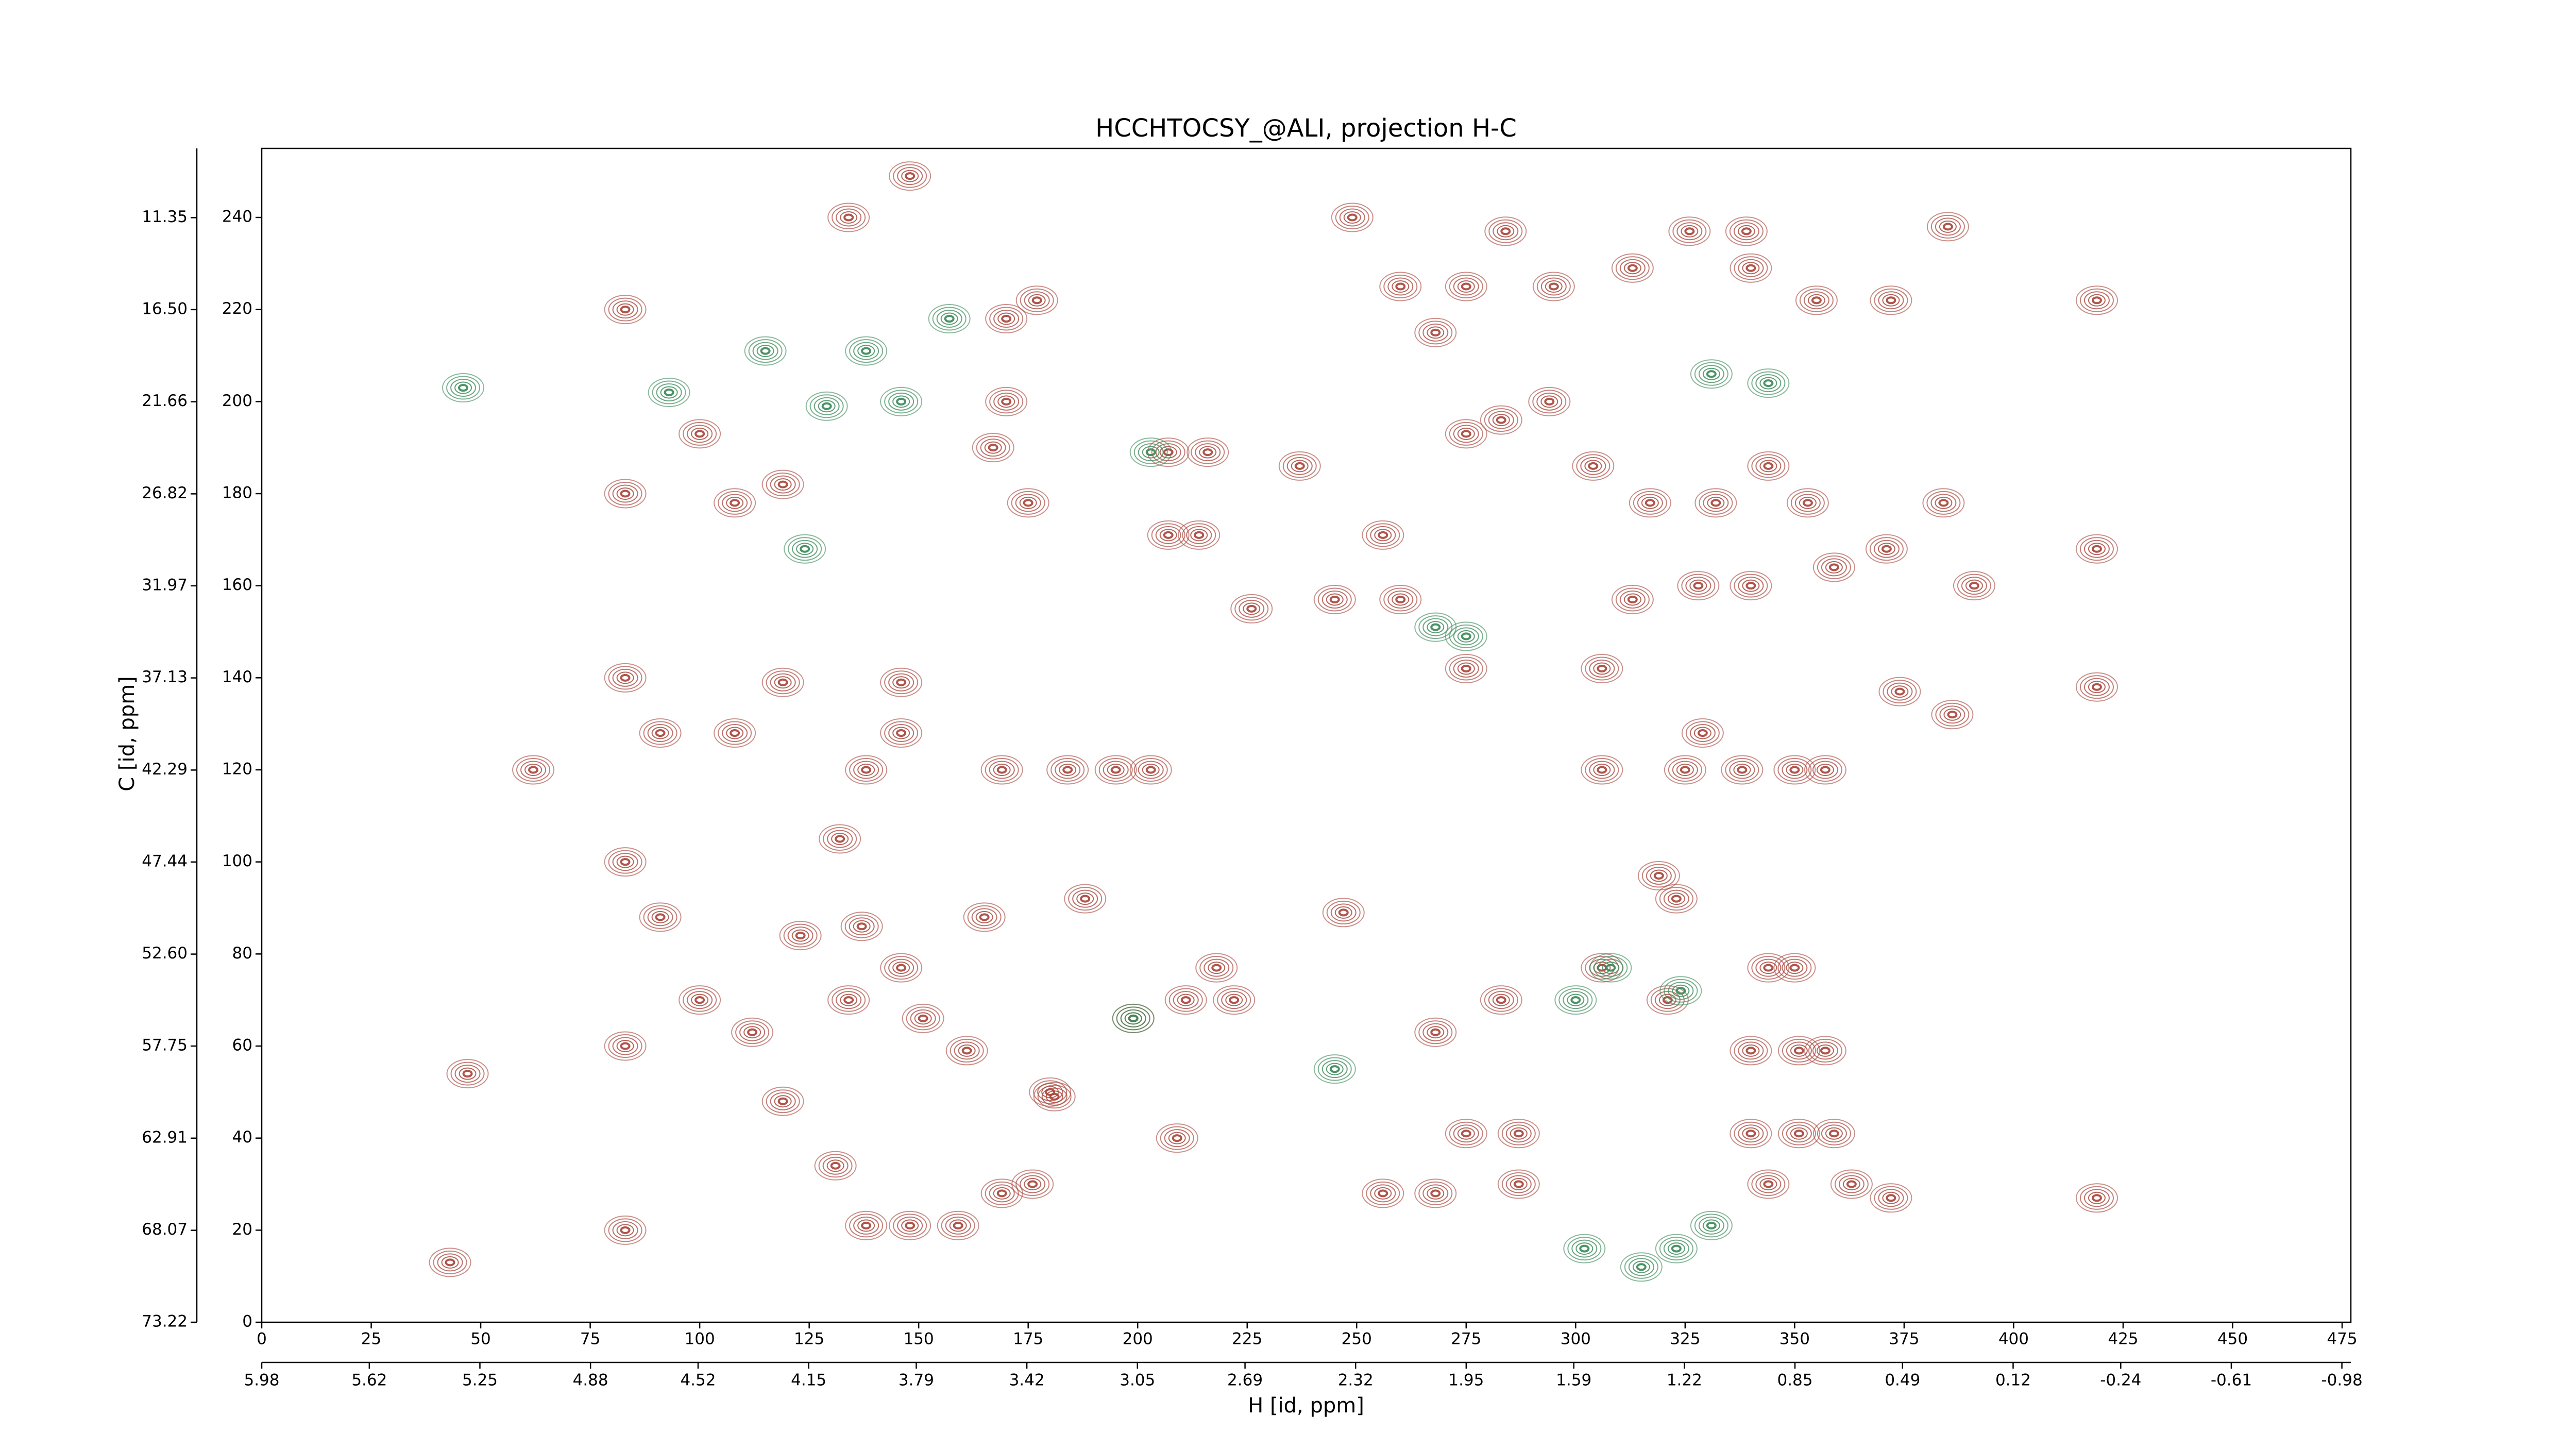 Image resolution: width=2576 pixels, height=1449 pixels. Describe the element at coordinates (2013, 1380) in the screenshot. I see `x2-tick-label: 0.12` at that location.